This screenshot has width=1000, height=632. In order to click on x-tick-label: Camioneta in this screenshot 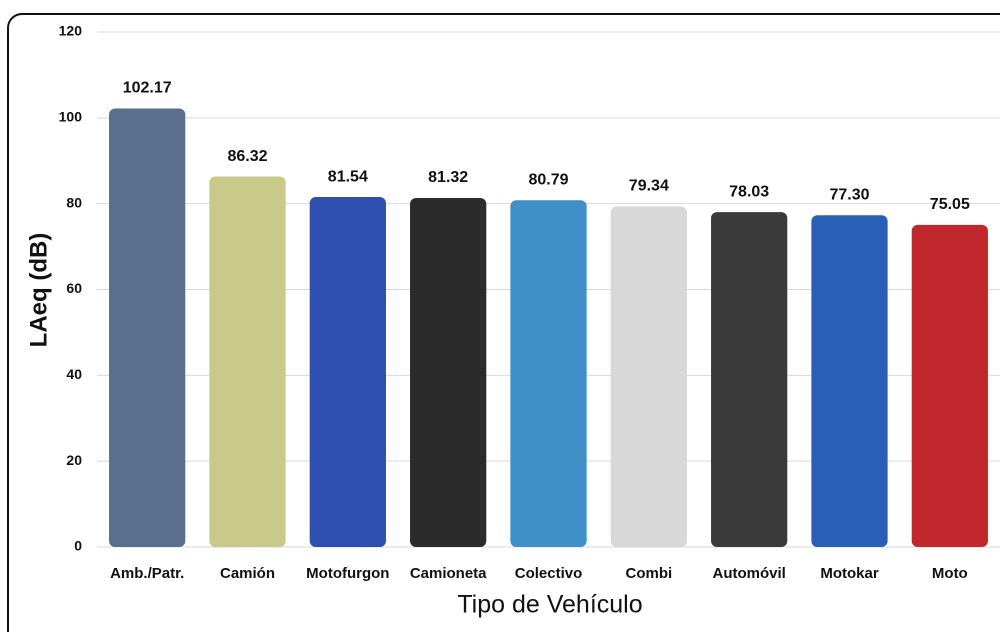, I will do `click(448, 573)`.